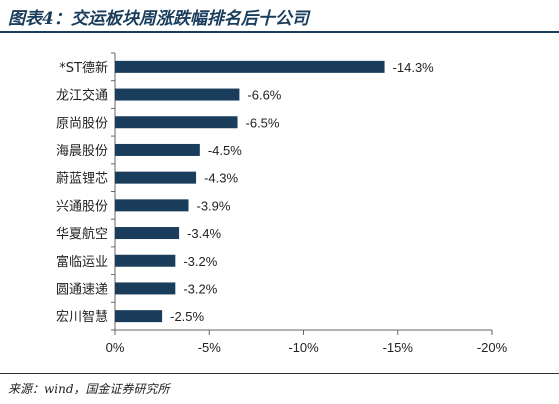 The width and height of the screenshot is (559, 404). What do you see at coordinates (204, 233) in the screenshot?
I see `data-label: -3.4%` at bounding box center [204, 233].